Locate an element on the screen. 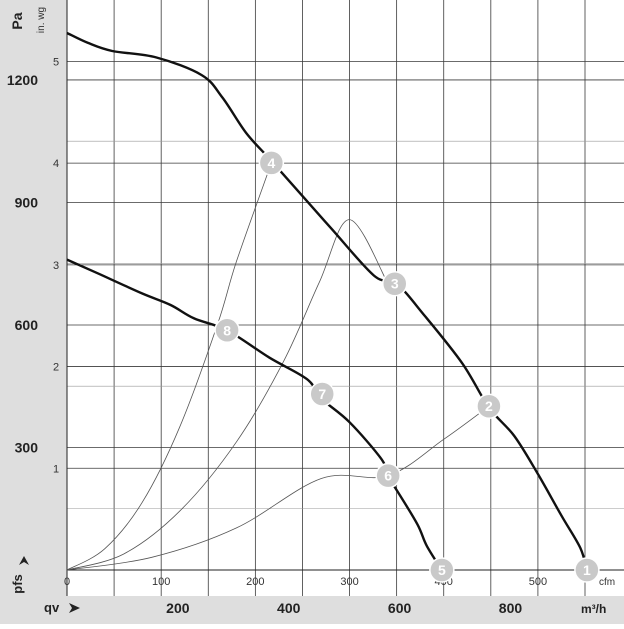 Image resolution: width=624 pixels, height=629 pixels. operating-point-marker: 5 is located at coordinates (442, 570).